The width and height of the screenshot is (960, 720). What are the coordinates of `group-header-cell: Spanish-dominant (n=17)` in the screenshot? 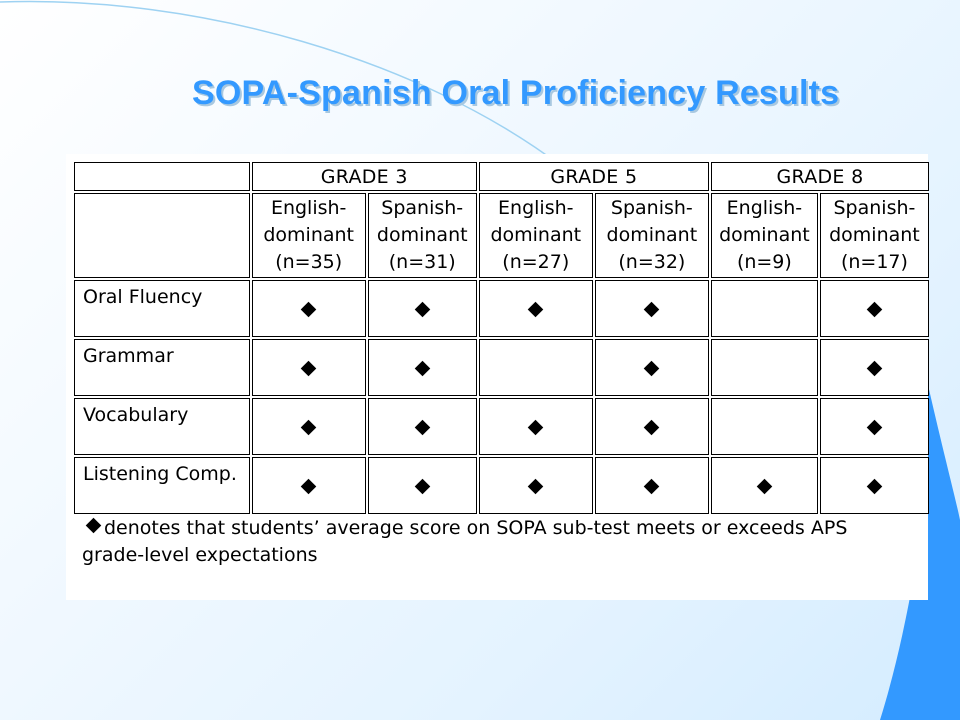 It's located at (874, 235).